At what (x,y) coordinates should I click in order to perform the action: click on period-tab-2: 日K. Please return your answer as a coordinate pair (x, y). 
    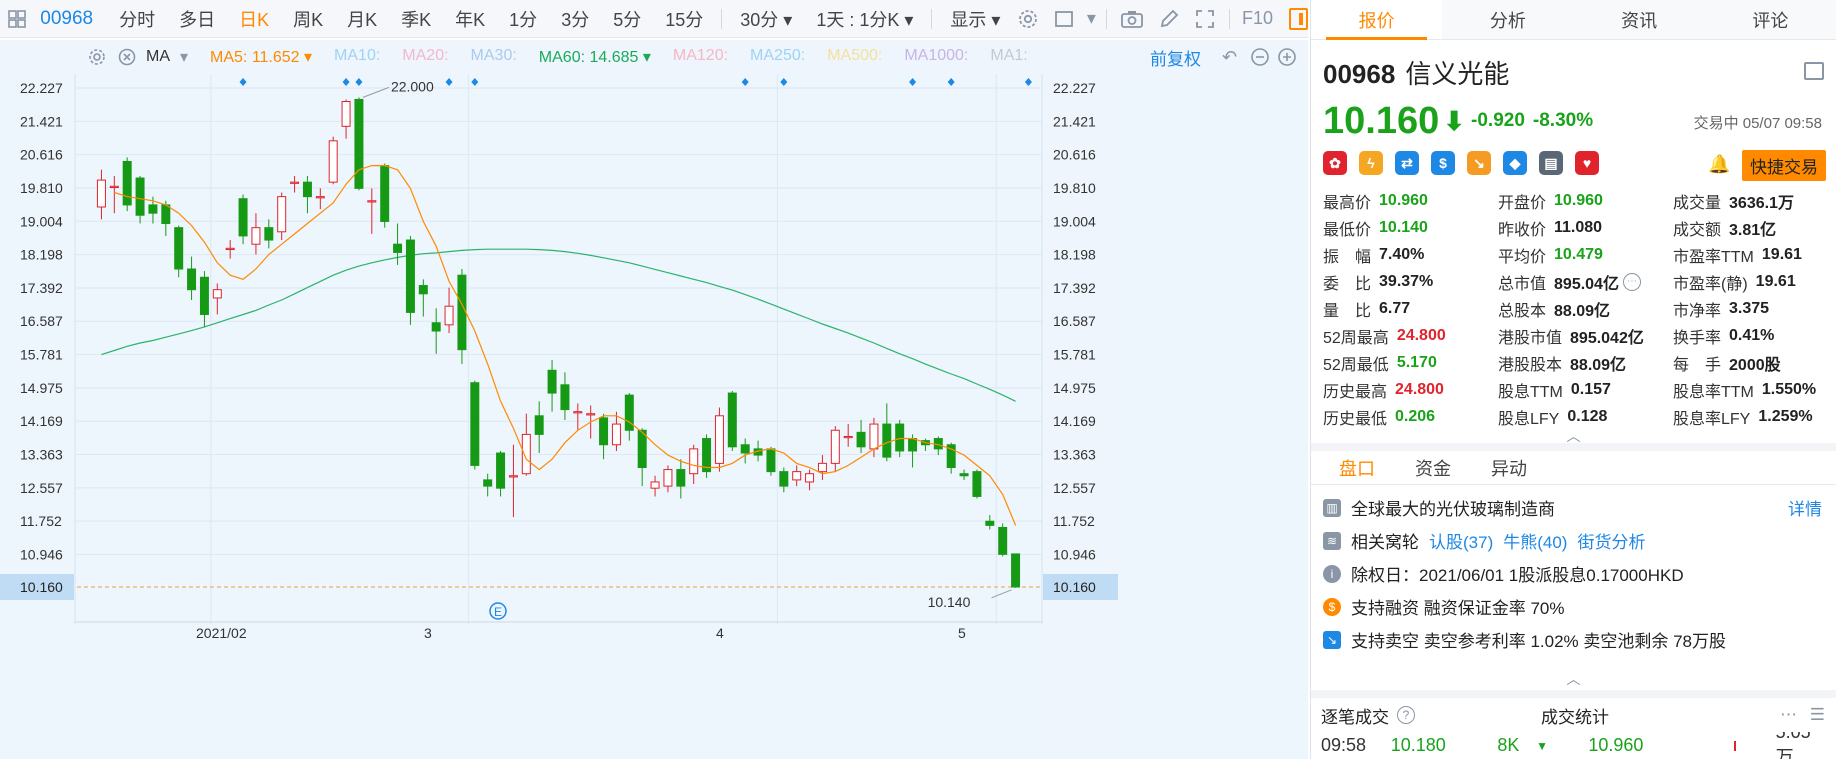
    Looking at the image, I should click on (254, 19).